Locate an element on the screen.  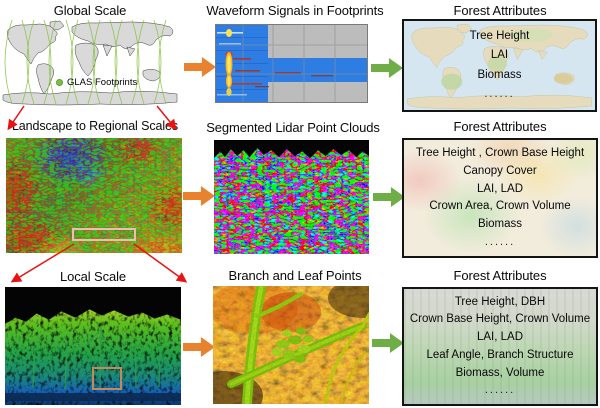
glas-footprints-legend: GLAS Footprints is located at coordinates (96, 82).